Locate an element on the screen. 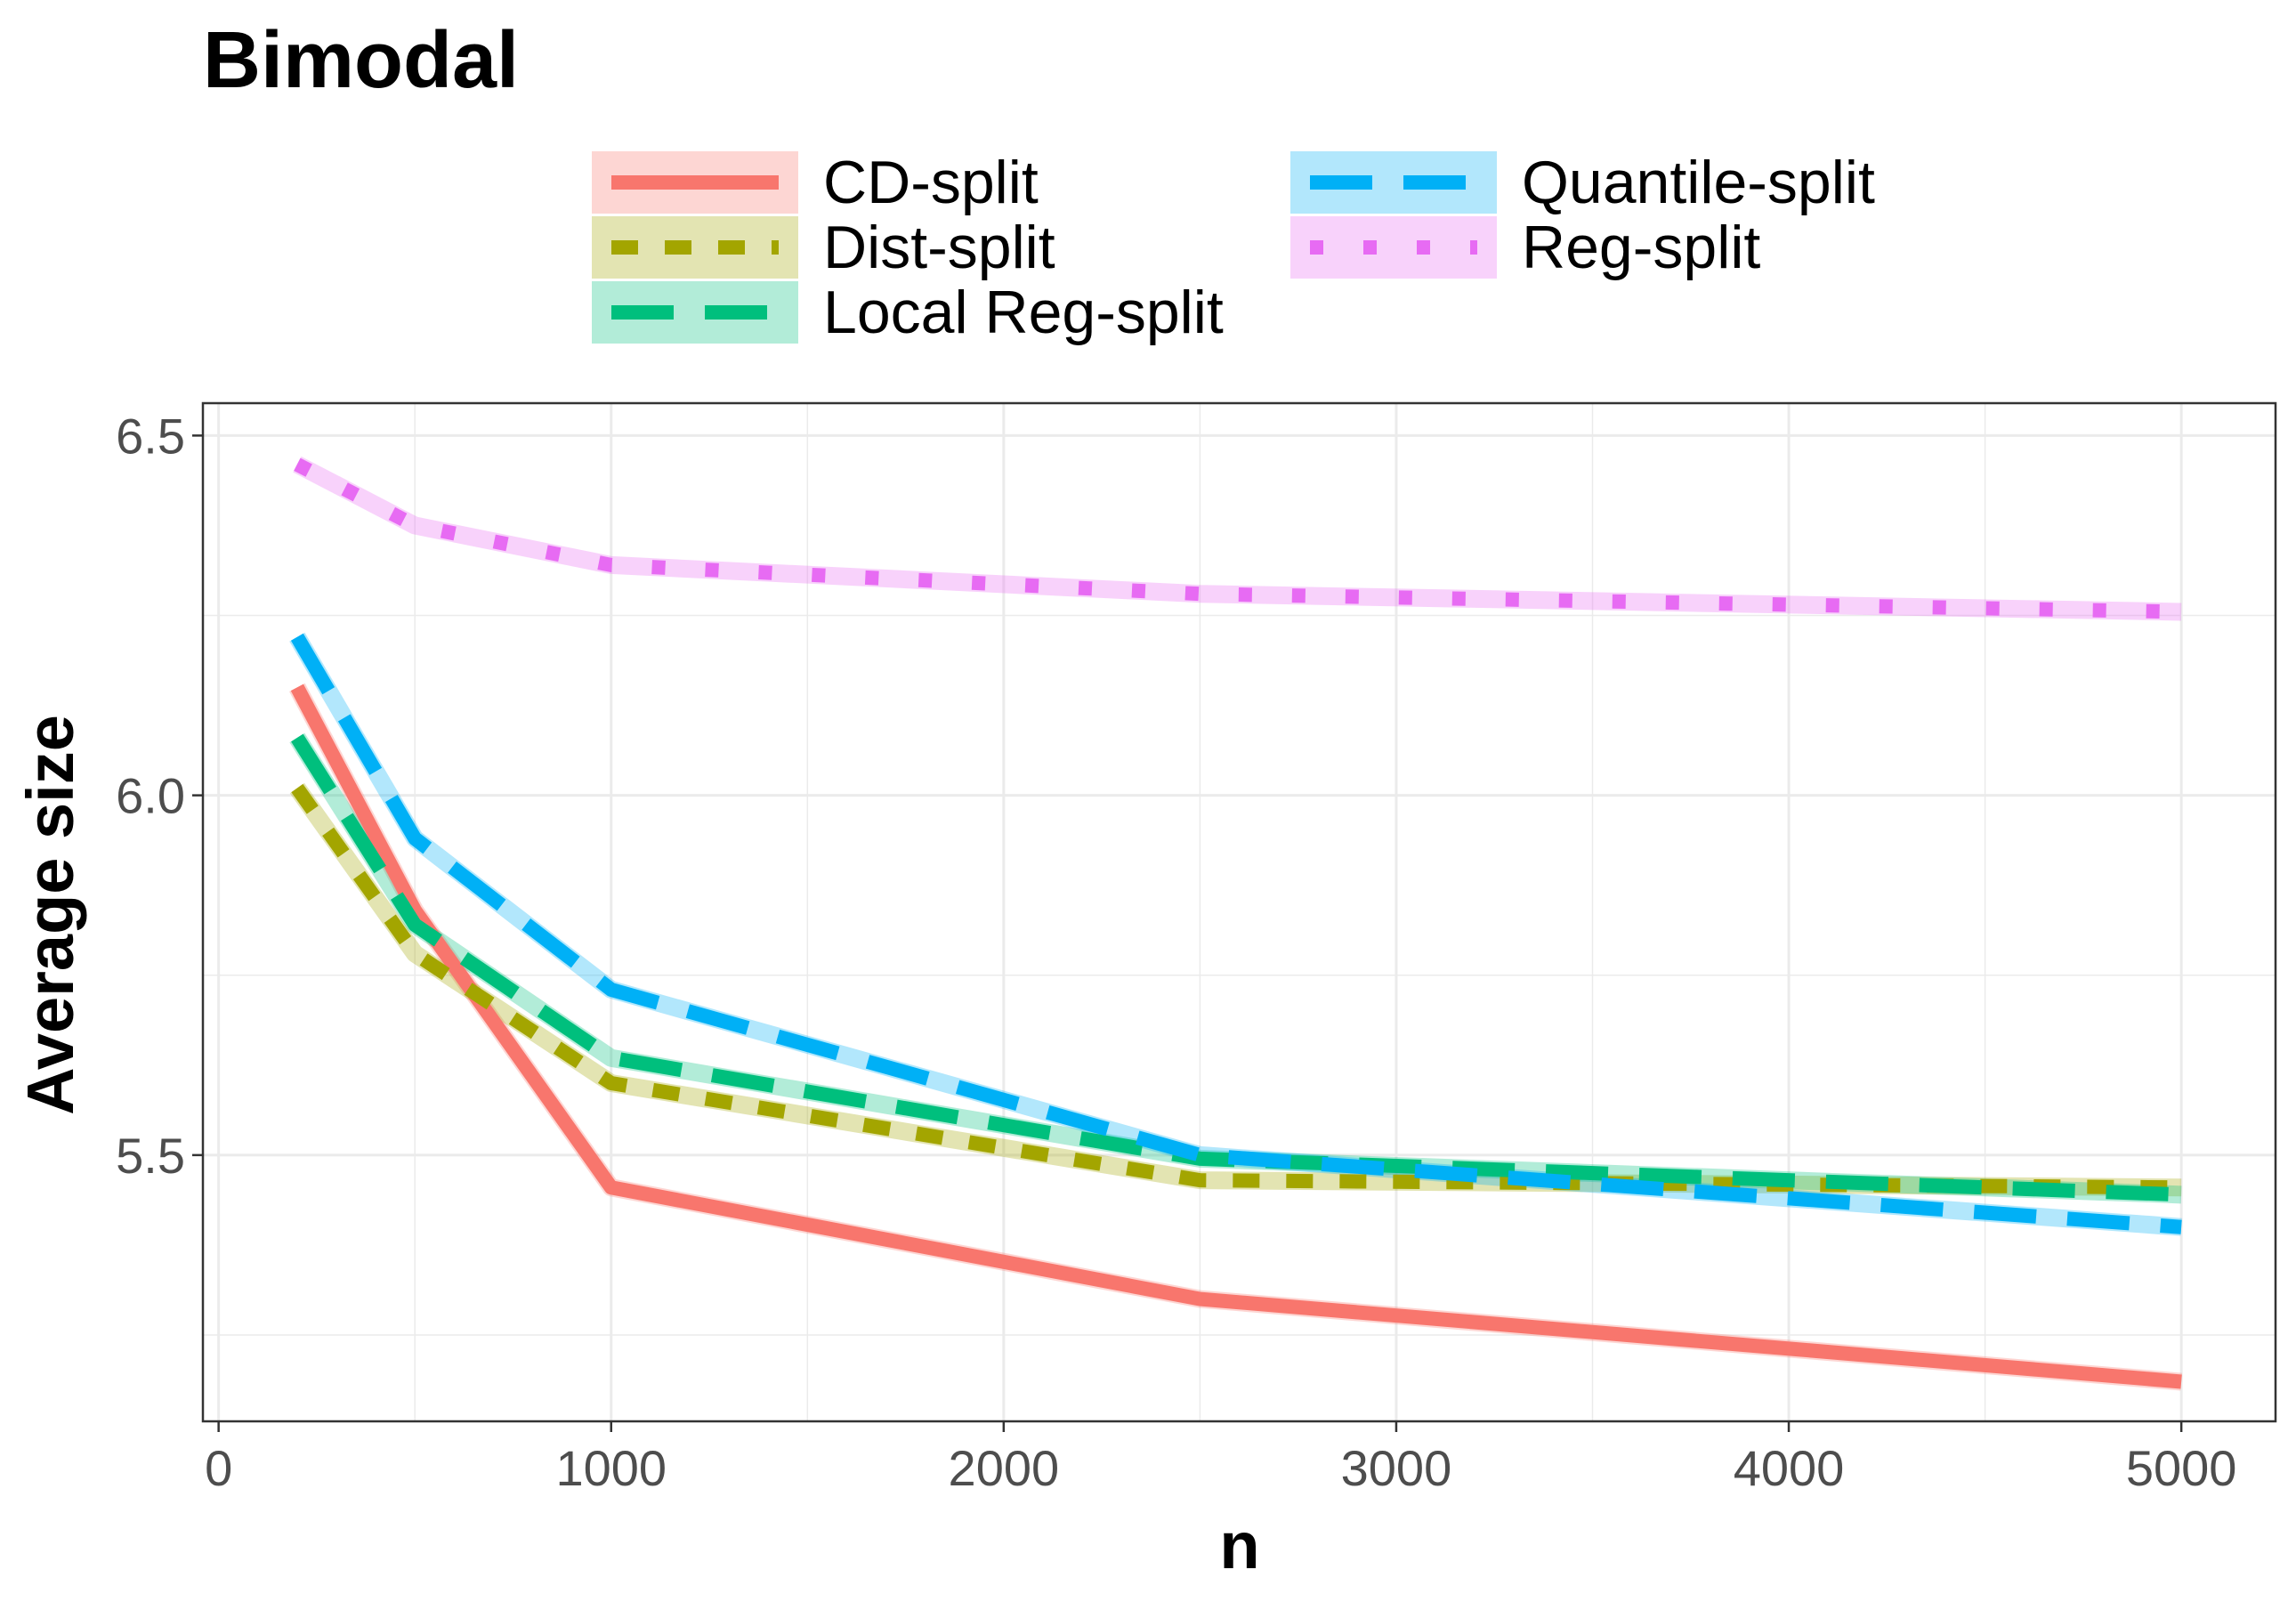 This screenshot has height=1602, width=2296. legend-label: Quantile-split is located at coordinates (1698, 183).